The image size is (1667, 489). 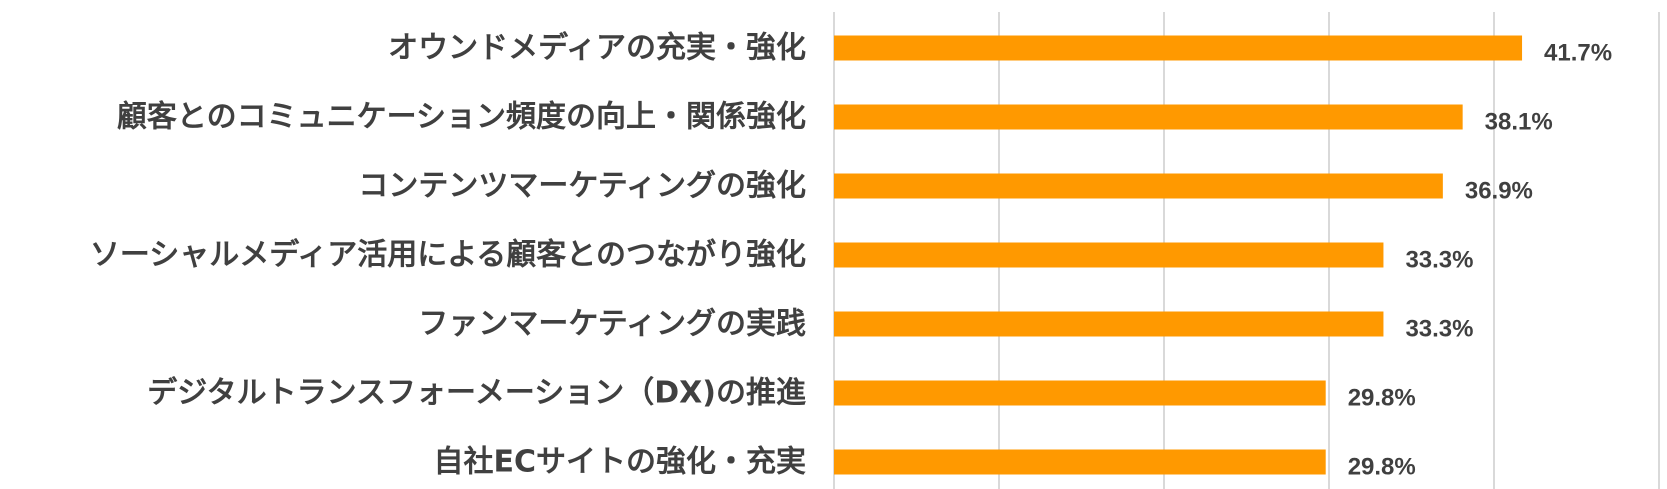 I want to click on value-label-5: 33.3%, so click(x=1439, y=329).